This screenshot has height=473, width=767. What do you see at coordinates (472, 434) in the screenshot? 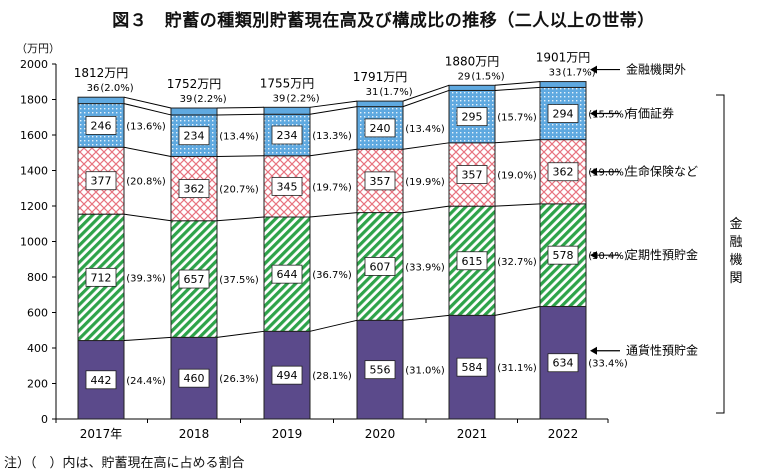
I see `x-tick-label: 2021` at bounding box center [472, 434].